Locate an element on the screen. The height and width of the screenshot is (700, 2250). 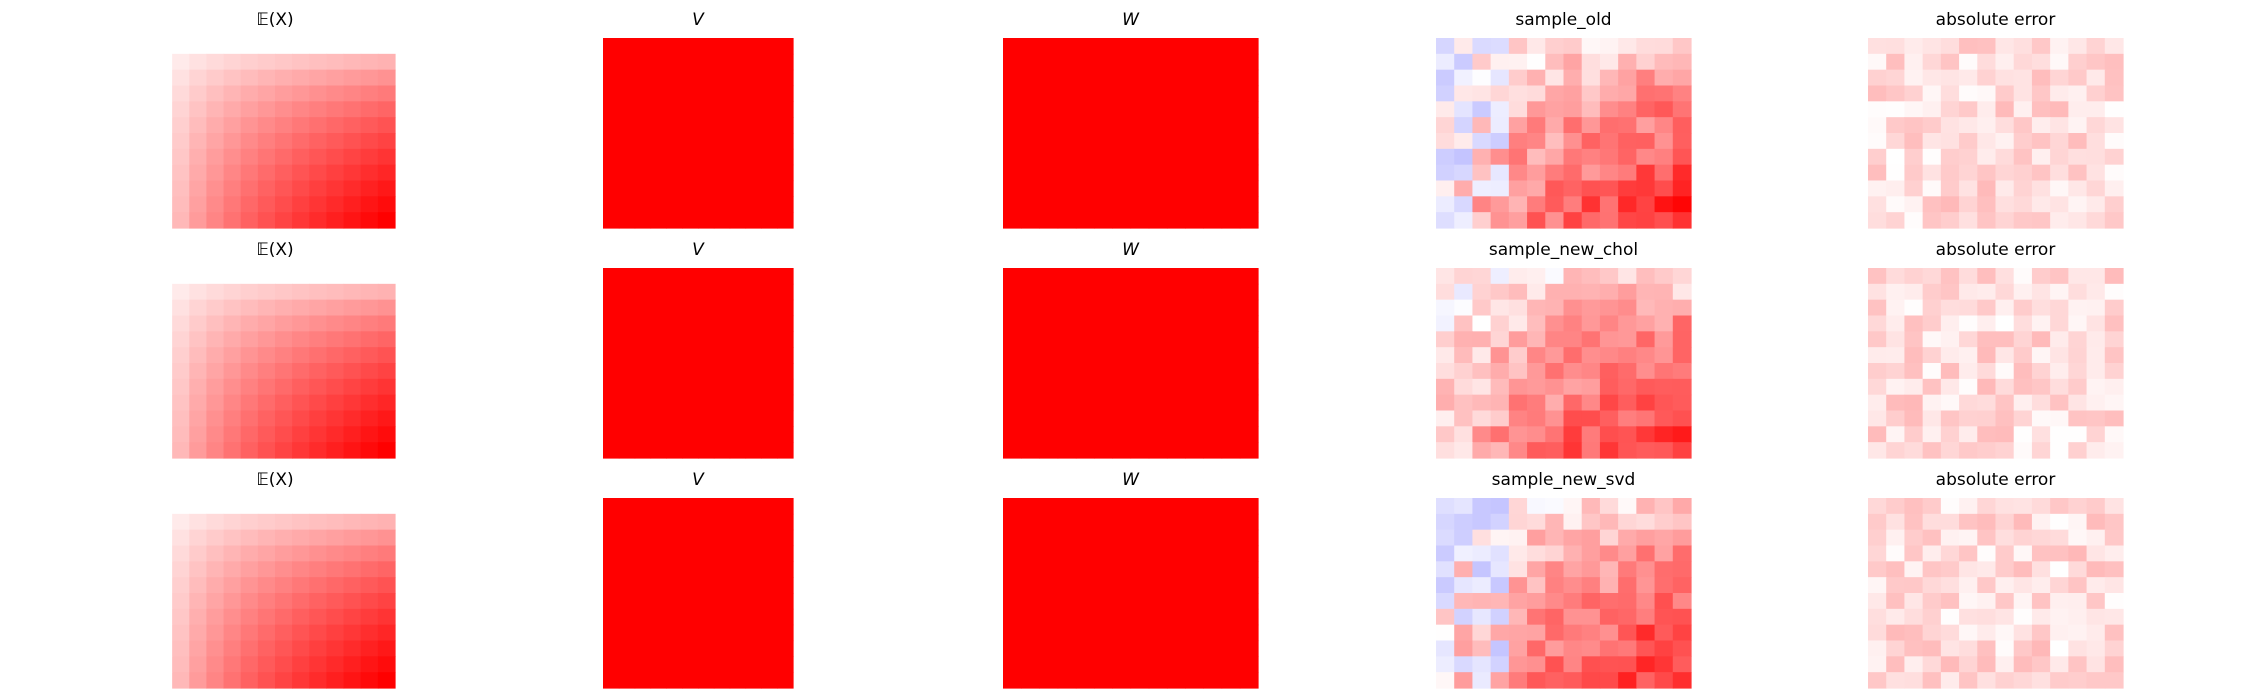
panel-title: V is located at coordinates (698, 20).